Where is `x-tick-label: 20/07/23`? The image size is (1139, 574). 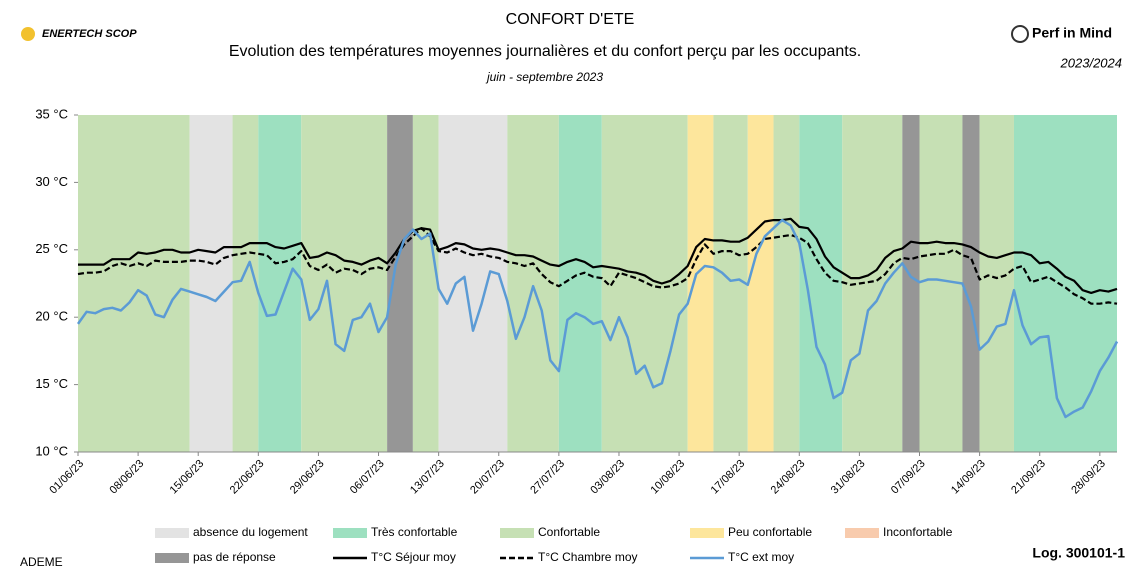
x-tick-label: 20/07/23 is located at coordinates (487, 477).